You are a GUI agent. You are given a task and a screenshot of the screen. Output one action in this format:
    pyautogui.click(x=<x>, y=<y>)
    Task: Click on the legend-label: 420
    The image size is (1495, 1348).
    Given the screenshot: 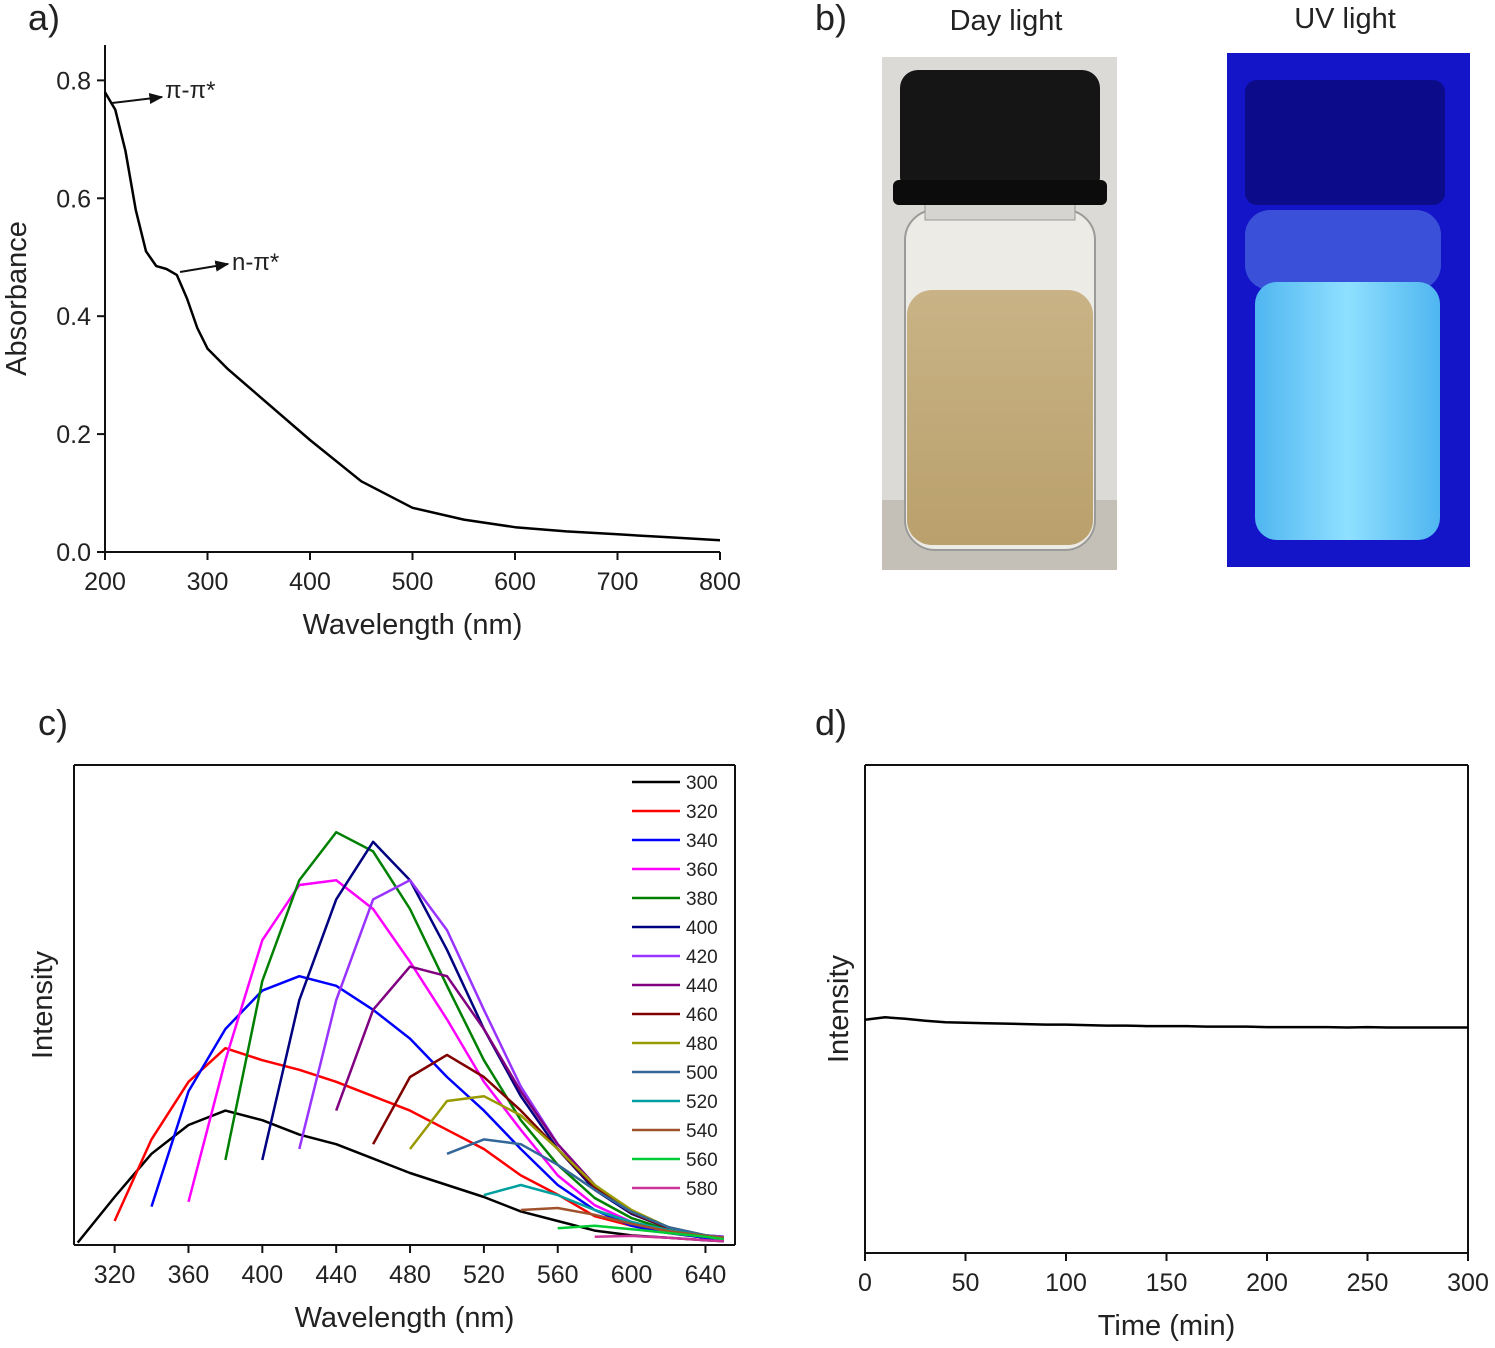 What is the action you would take?
    pyautogui.click(x=702, y=957)
    